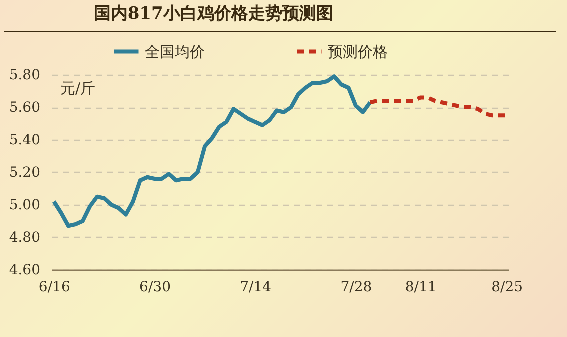 Image resolution: width=567 pixels, height=337 pixels. What do you see at coordinates (78, 89) in the screenshot?
I see `y-axis-title: 元/斤` at bounding box center [78, 89].